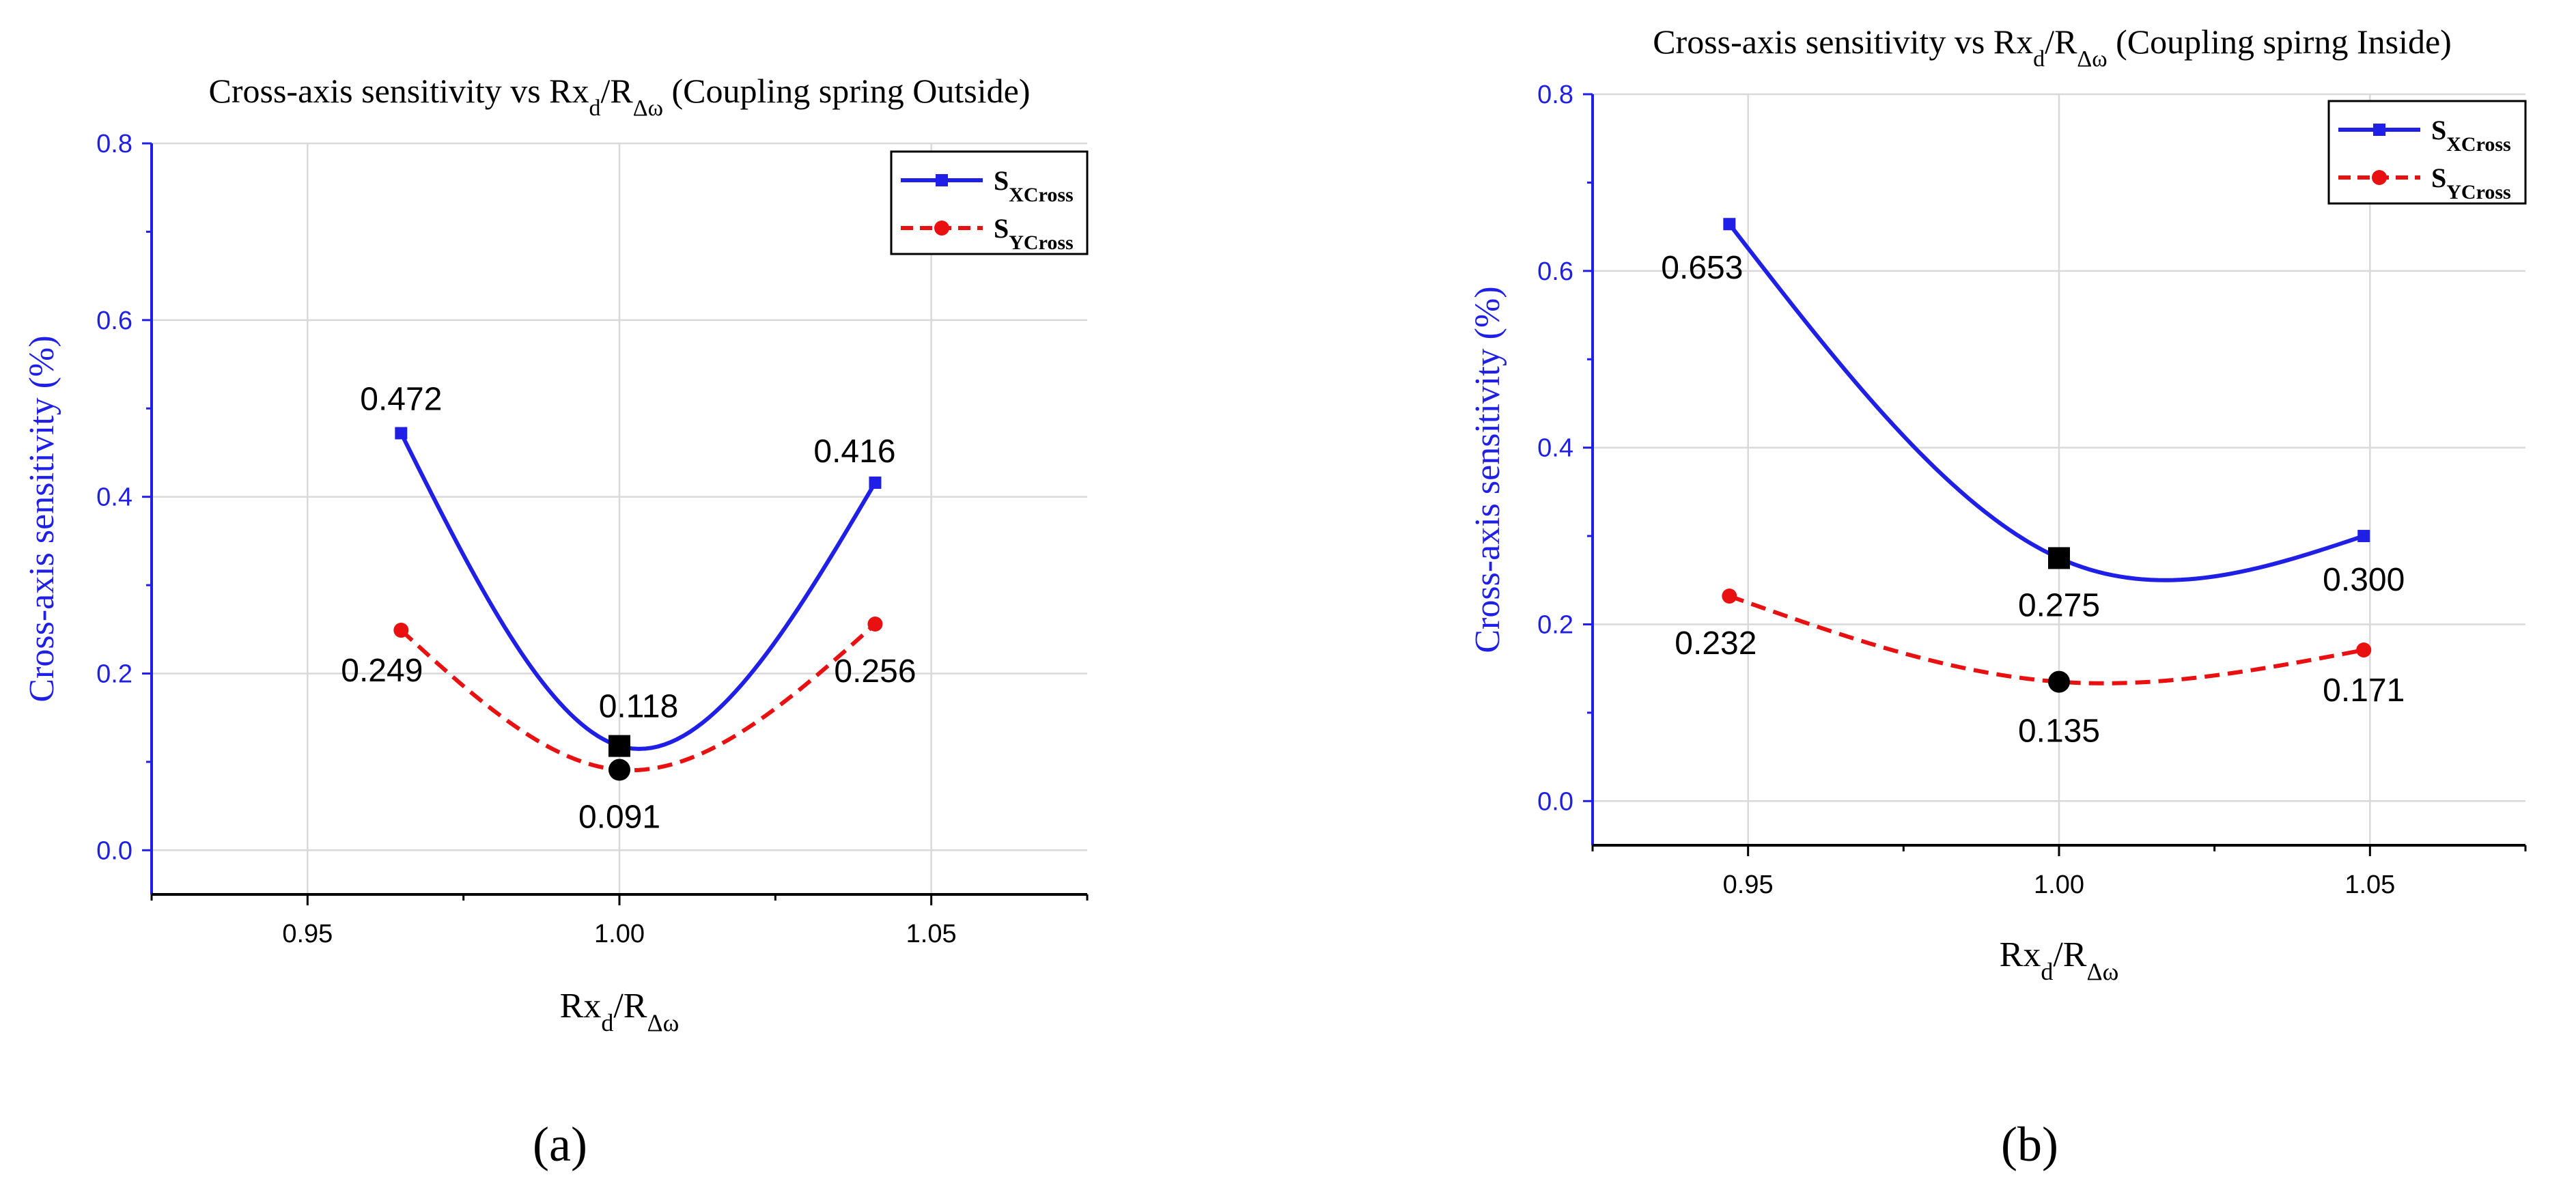  Describe the element at coordinates (382, 671) in the screenshot. I see `data-label: 0.249` at that location.